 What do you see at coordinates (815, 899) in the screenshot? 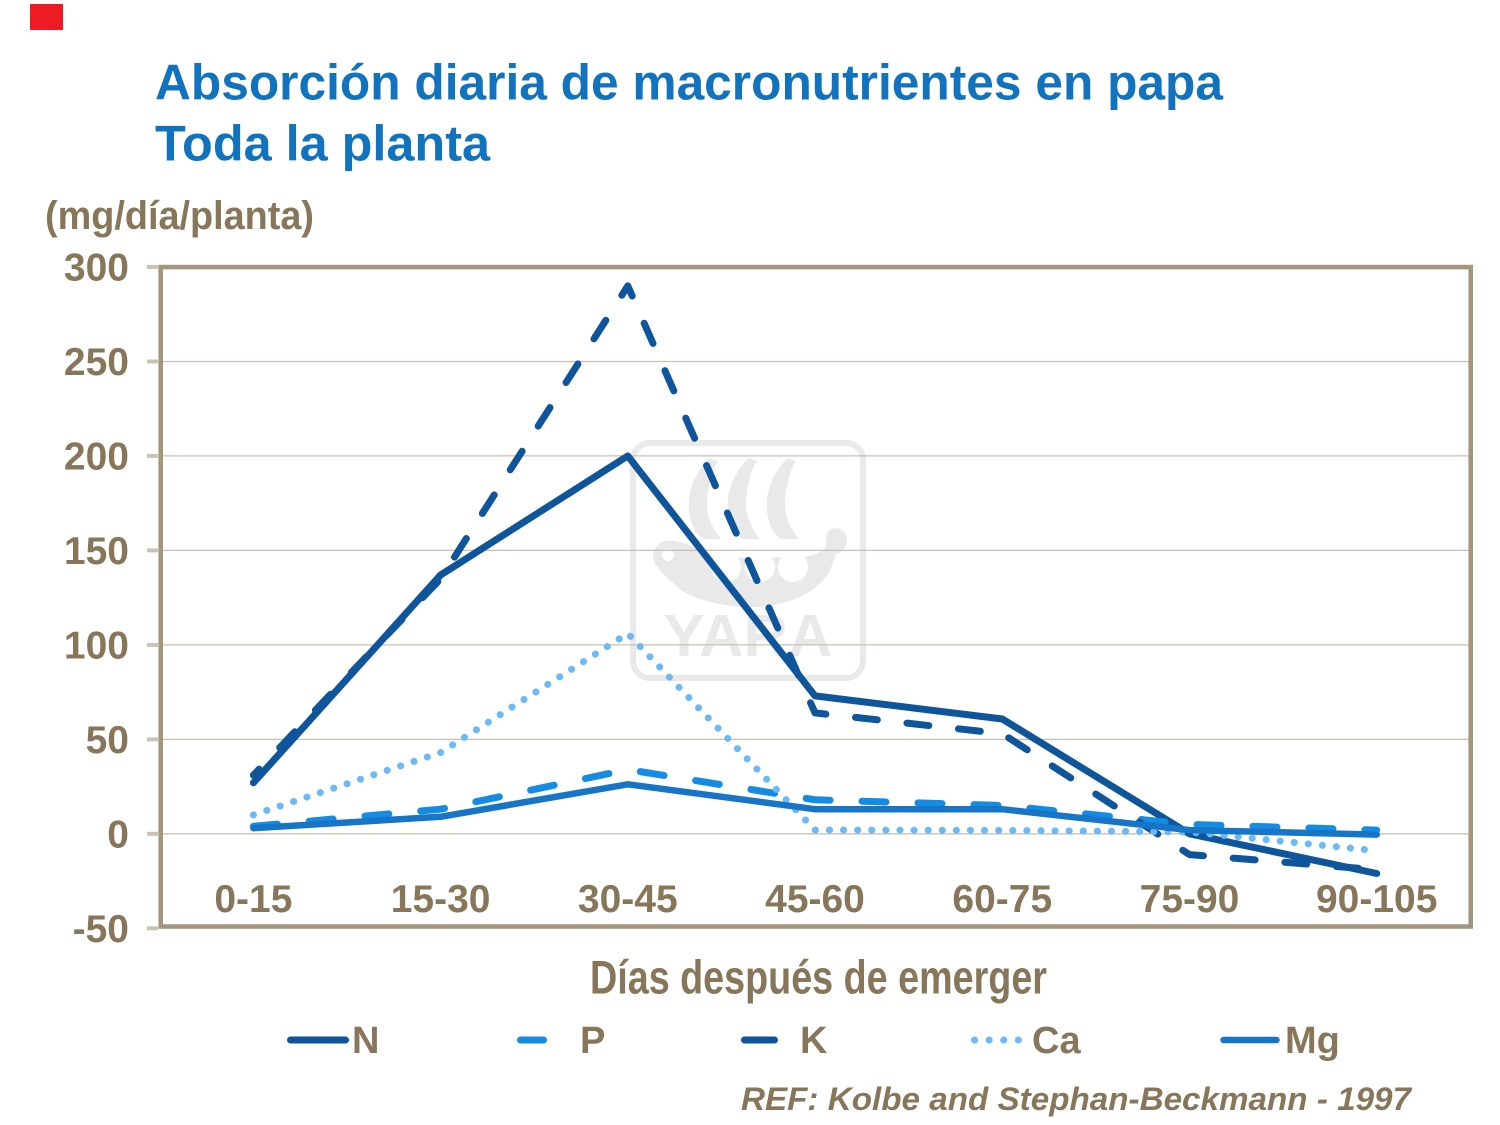
I see `svg-text: 45-60` at bounding box center [815, 899].